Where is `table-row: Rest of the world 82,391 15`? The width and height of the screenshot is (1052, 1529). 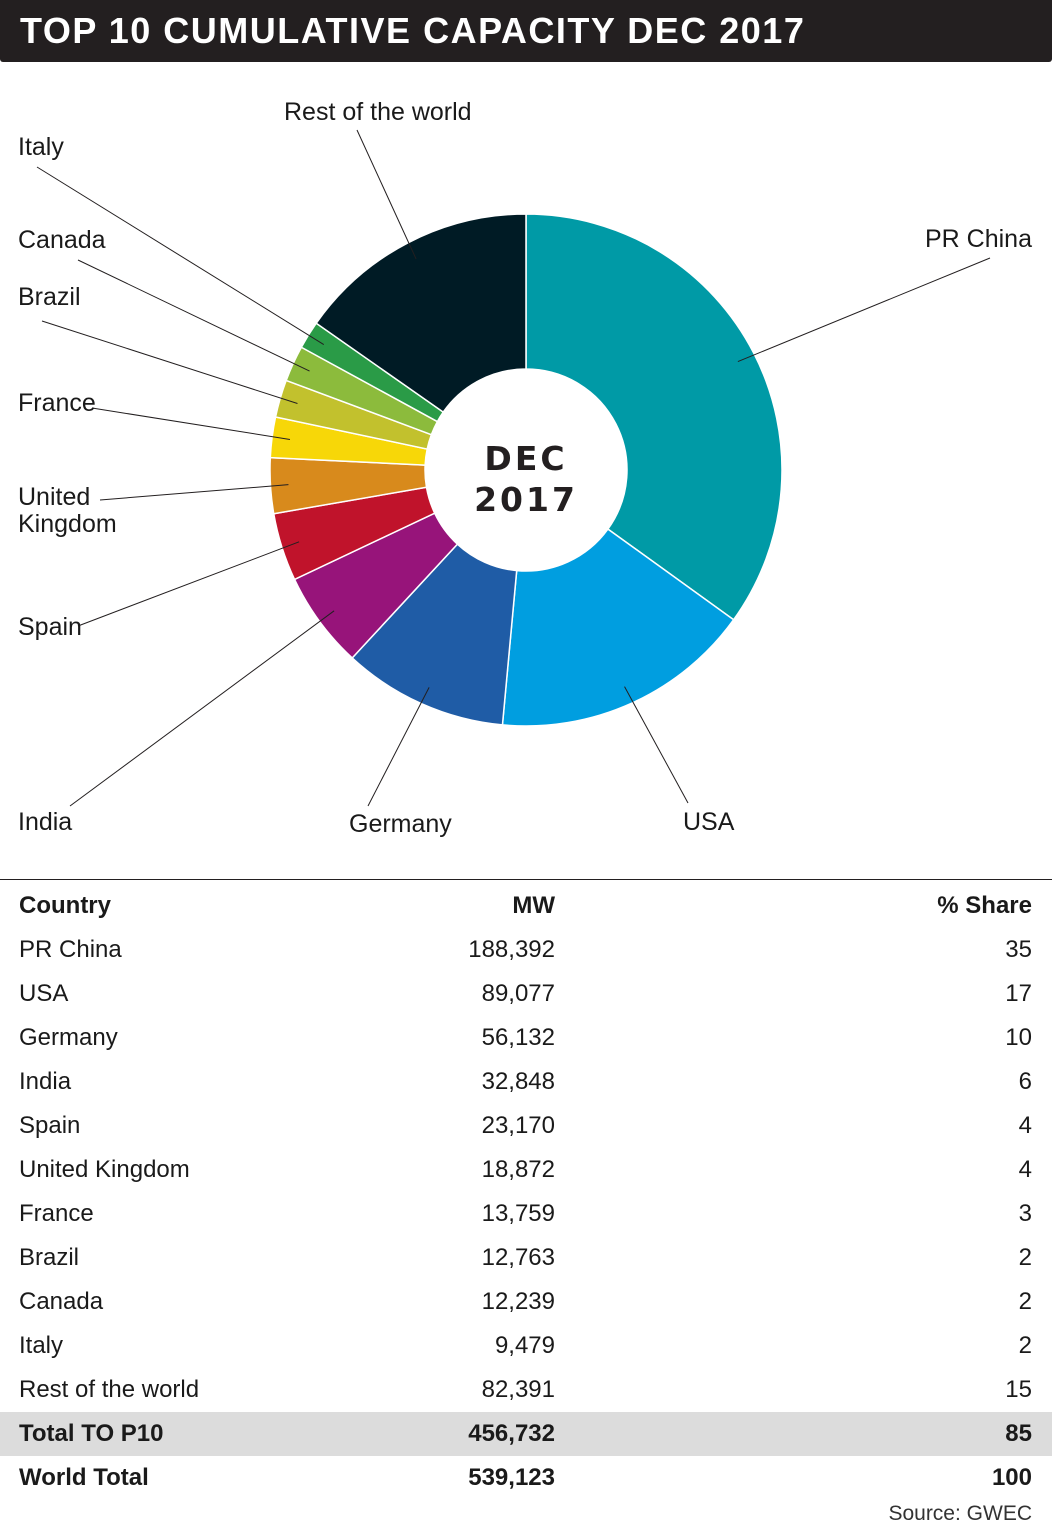
table-row: Rest of the world 82,391 15 is located at coordinates (526, 1390).